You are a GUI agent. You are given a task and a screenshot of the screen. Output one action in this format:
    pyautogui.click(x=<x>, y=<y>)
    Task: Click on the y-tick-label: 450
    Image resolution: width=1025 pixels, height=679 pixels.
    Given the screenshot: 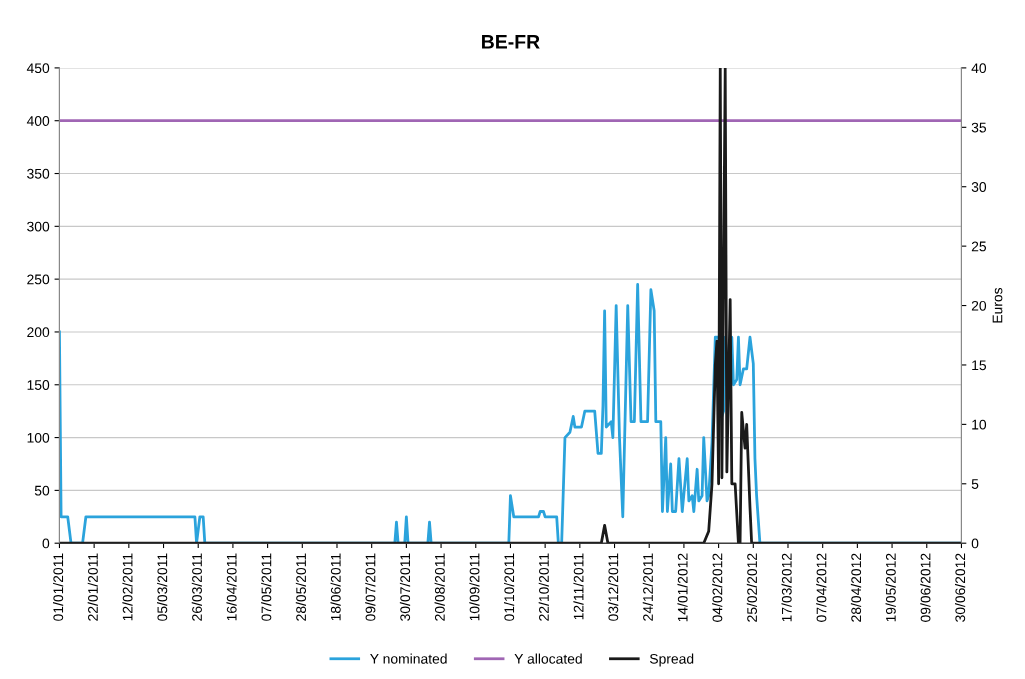 What is the action you would take?
    pyautogui.click(x=38, y=68)
    